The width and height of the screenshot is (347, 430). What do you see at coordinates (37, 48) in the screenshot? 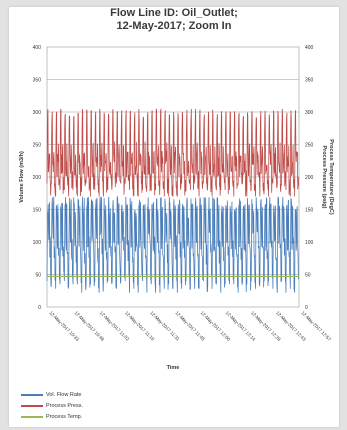
I see `y-tick-label: 400` at bounding box center [37, 48].